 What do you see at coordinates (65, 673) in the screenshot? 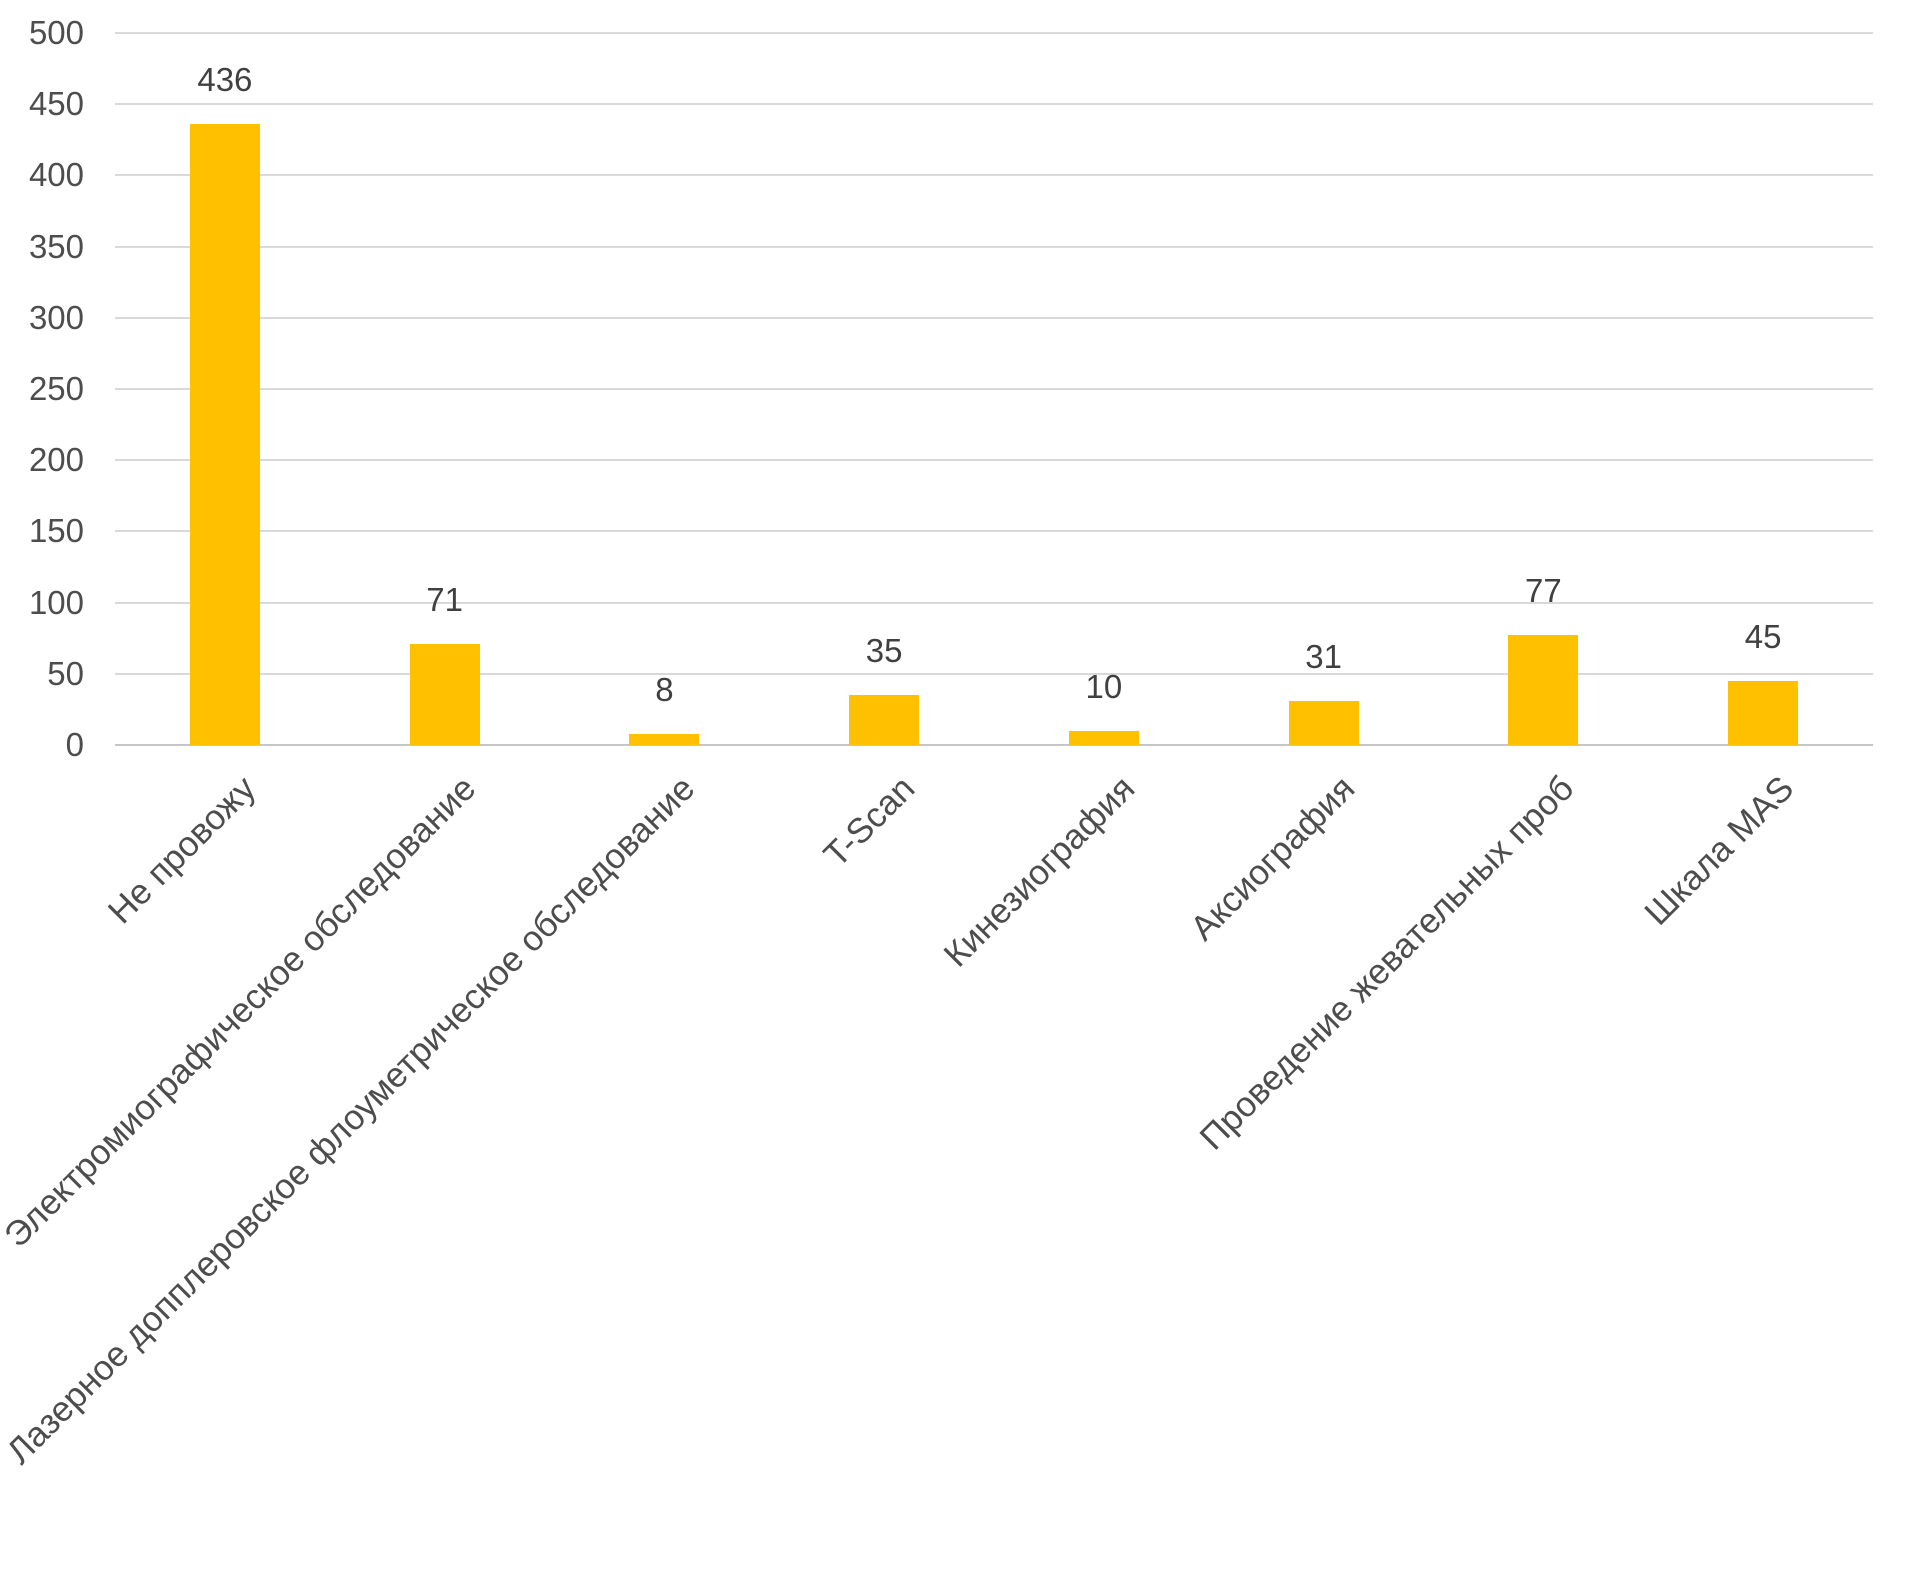
I see `y-tick-label: 50` at bounding box center [65, 673].